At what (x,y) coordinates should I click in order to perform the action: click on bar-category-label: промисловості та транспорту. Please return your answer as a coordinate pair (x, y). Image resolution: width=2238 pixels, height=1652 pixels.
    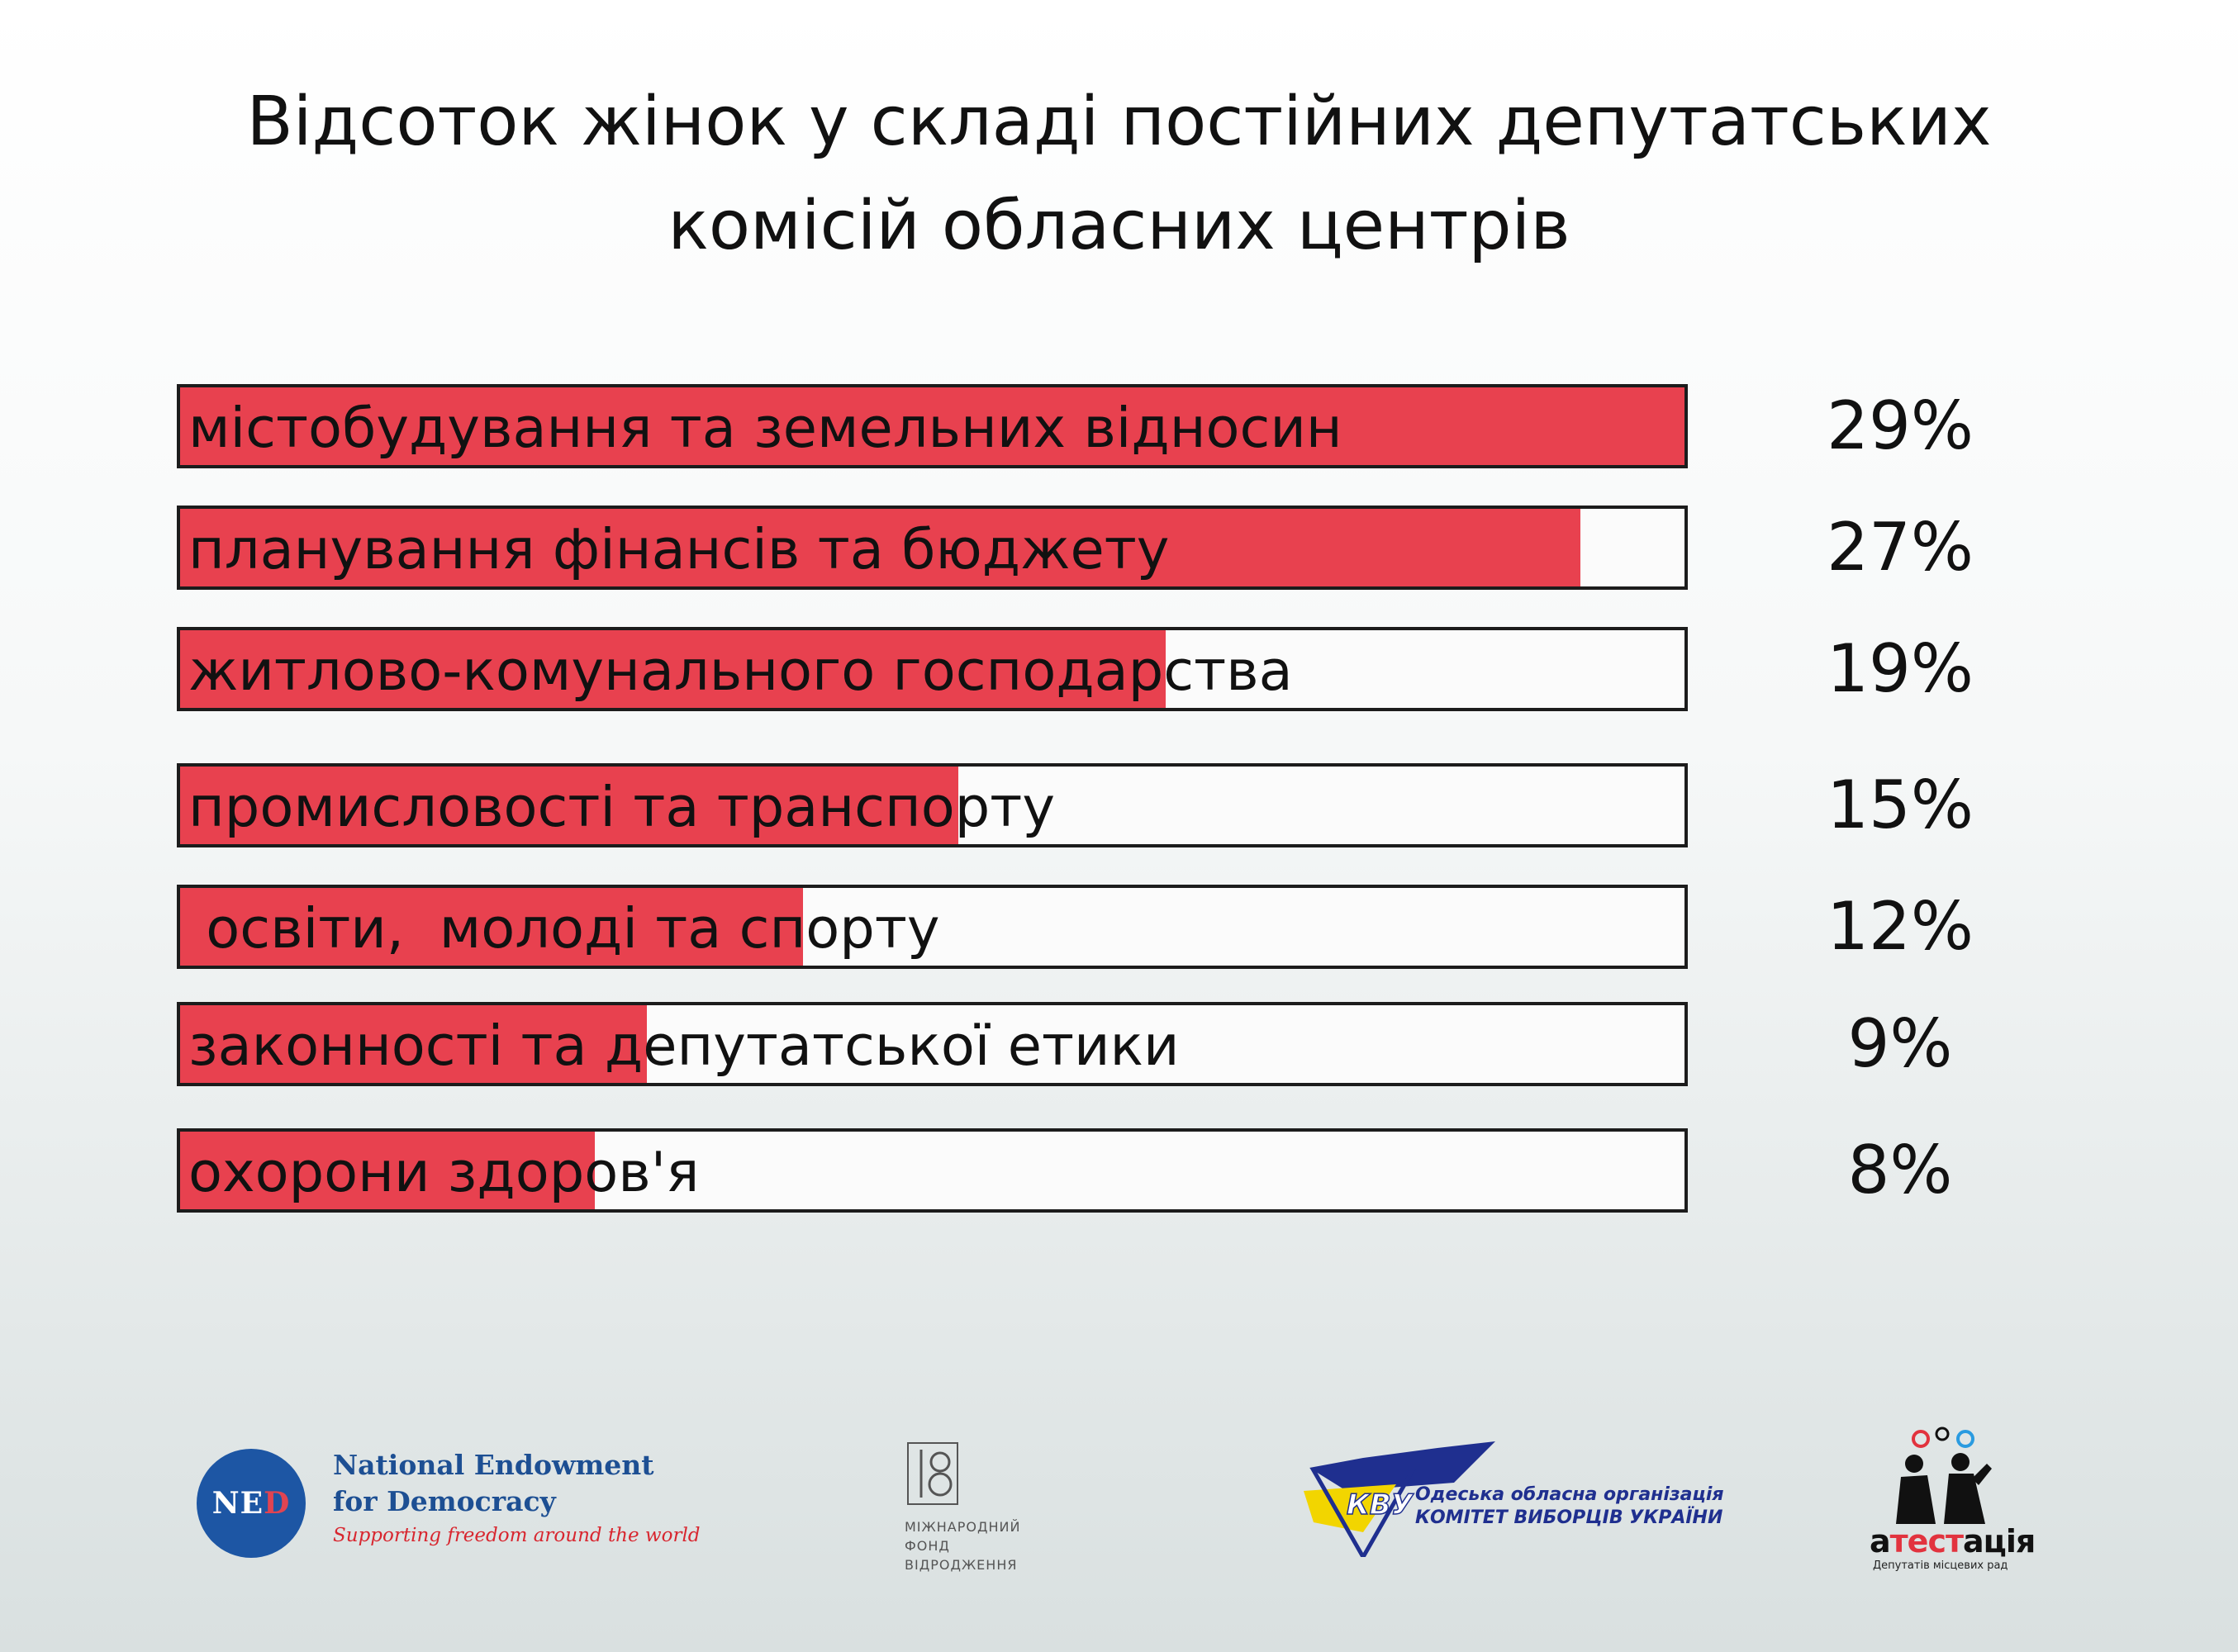
    Looking at the image, I should click on (621, 807).